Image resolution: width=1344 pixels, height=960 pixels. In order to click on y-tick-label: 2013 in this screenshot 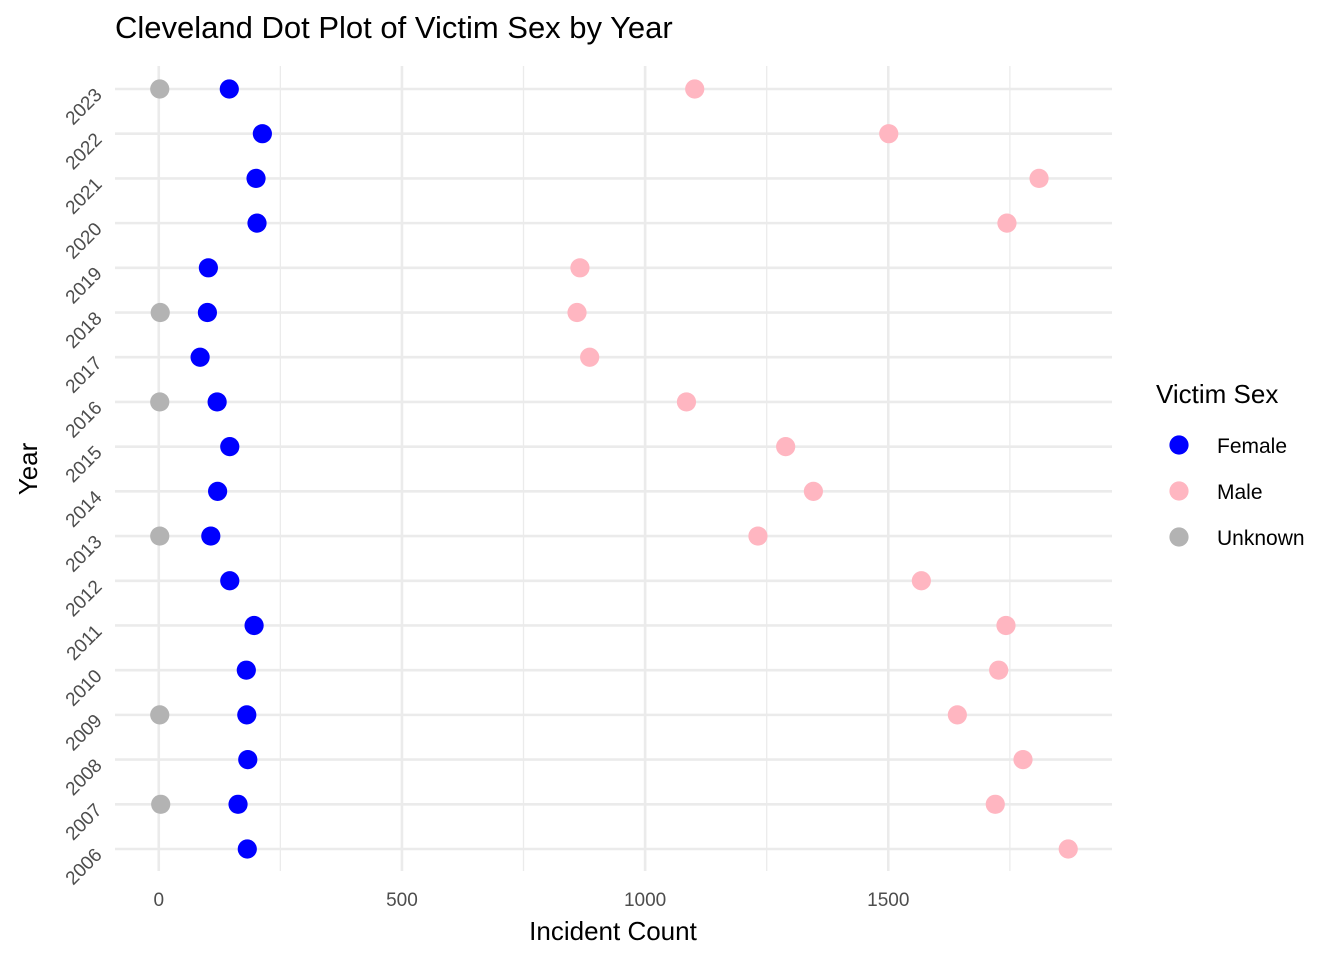, I will do `click(84, 554)`.